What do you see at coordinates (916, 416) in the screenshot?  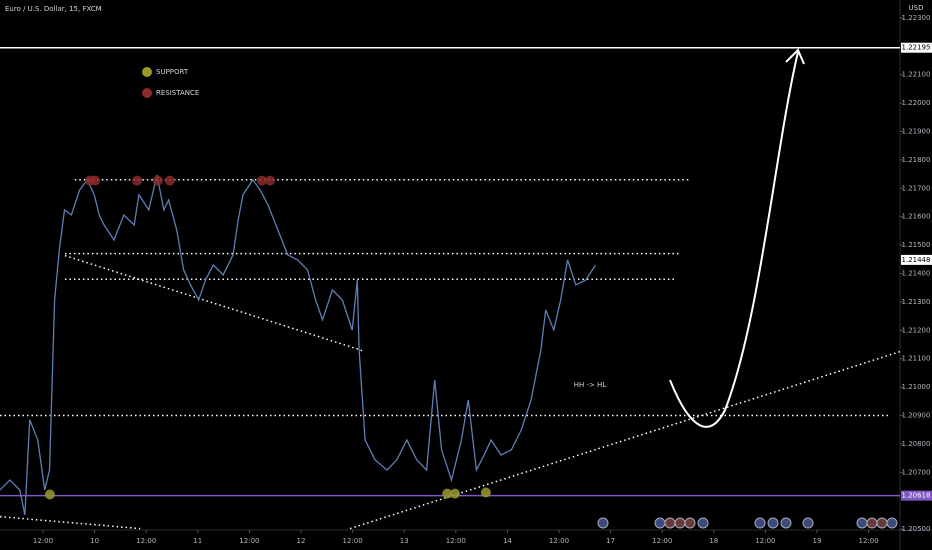 I see `y-tick-label: 1.20900` at bounding box center [916, 416].